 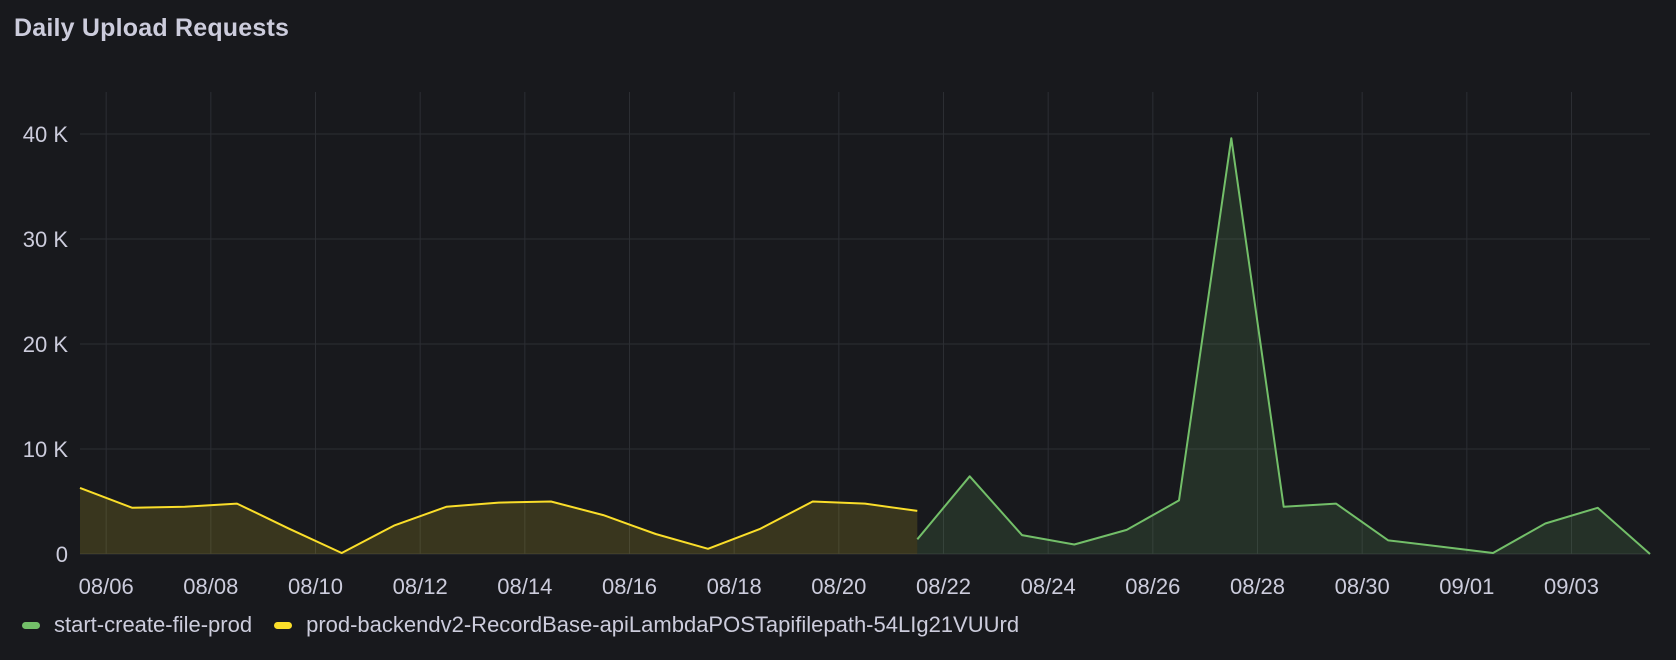 I want to click on x-tick-label: 08/28, so click(x=1257, y=586).